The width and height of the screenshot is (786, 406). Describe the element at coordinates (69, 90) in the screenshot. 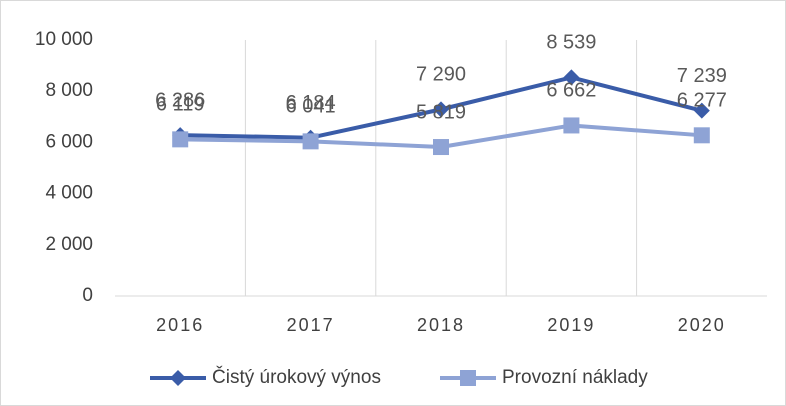

I see `y-tick-label: 8 000` at that location.